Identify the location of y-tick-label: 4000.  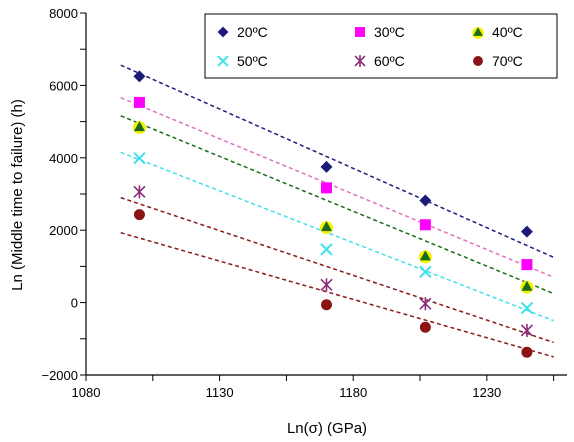
(63, 158).